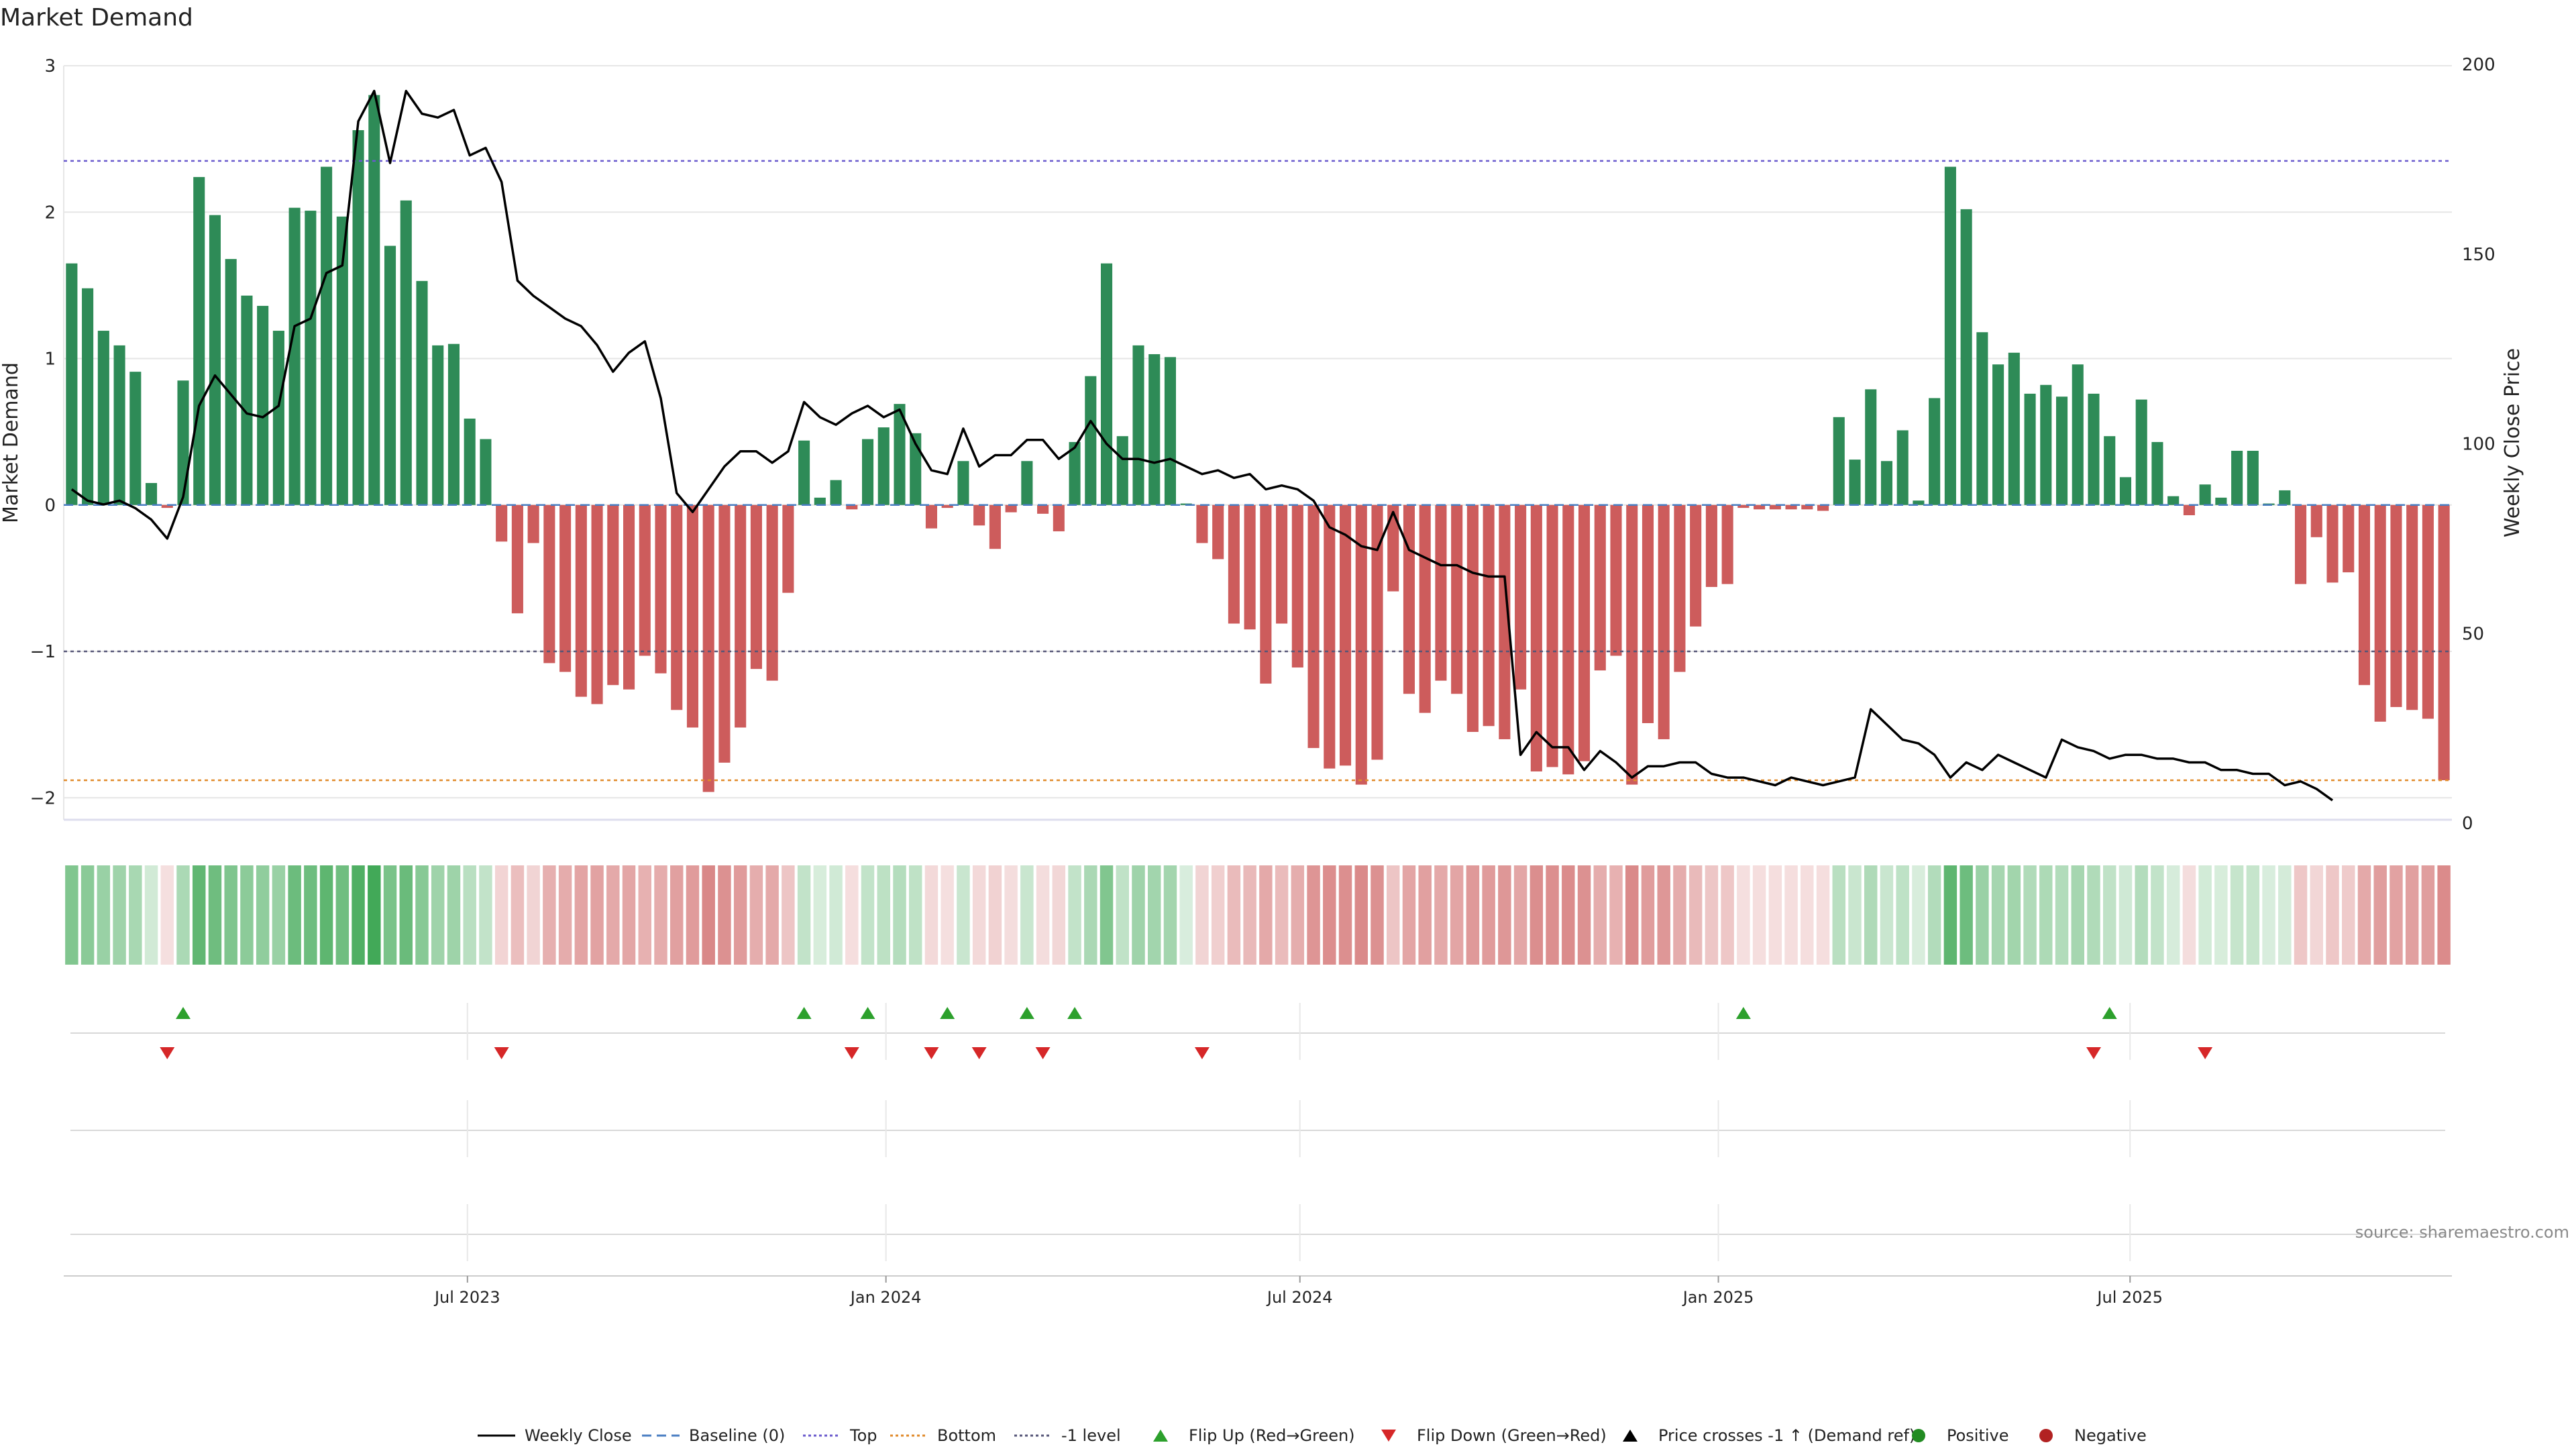 The height and width of the screenshot is (1449, 2576). Describe the element at coordinates (1960, 1435) in the screenshot. I see `legend-item-positive: Positive` at that location.